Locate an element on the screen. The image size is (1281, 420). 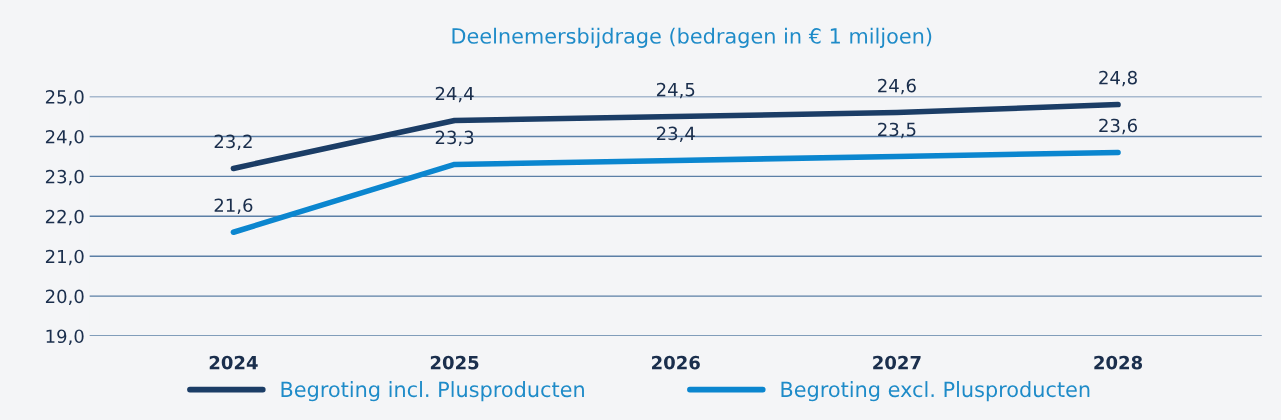
data-label: 23,2 is located at coordinates (233, 142).